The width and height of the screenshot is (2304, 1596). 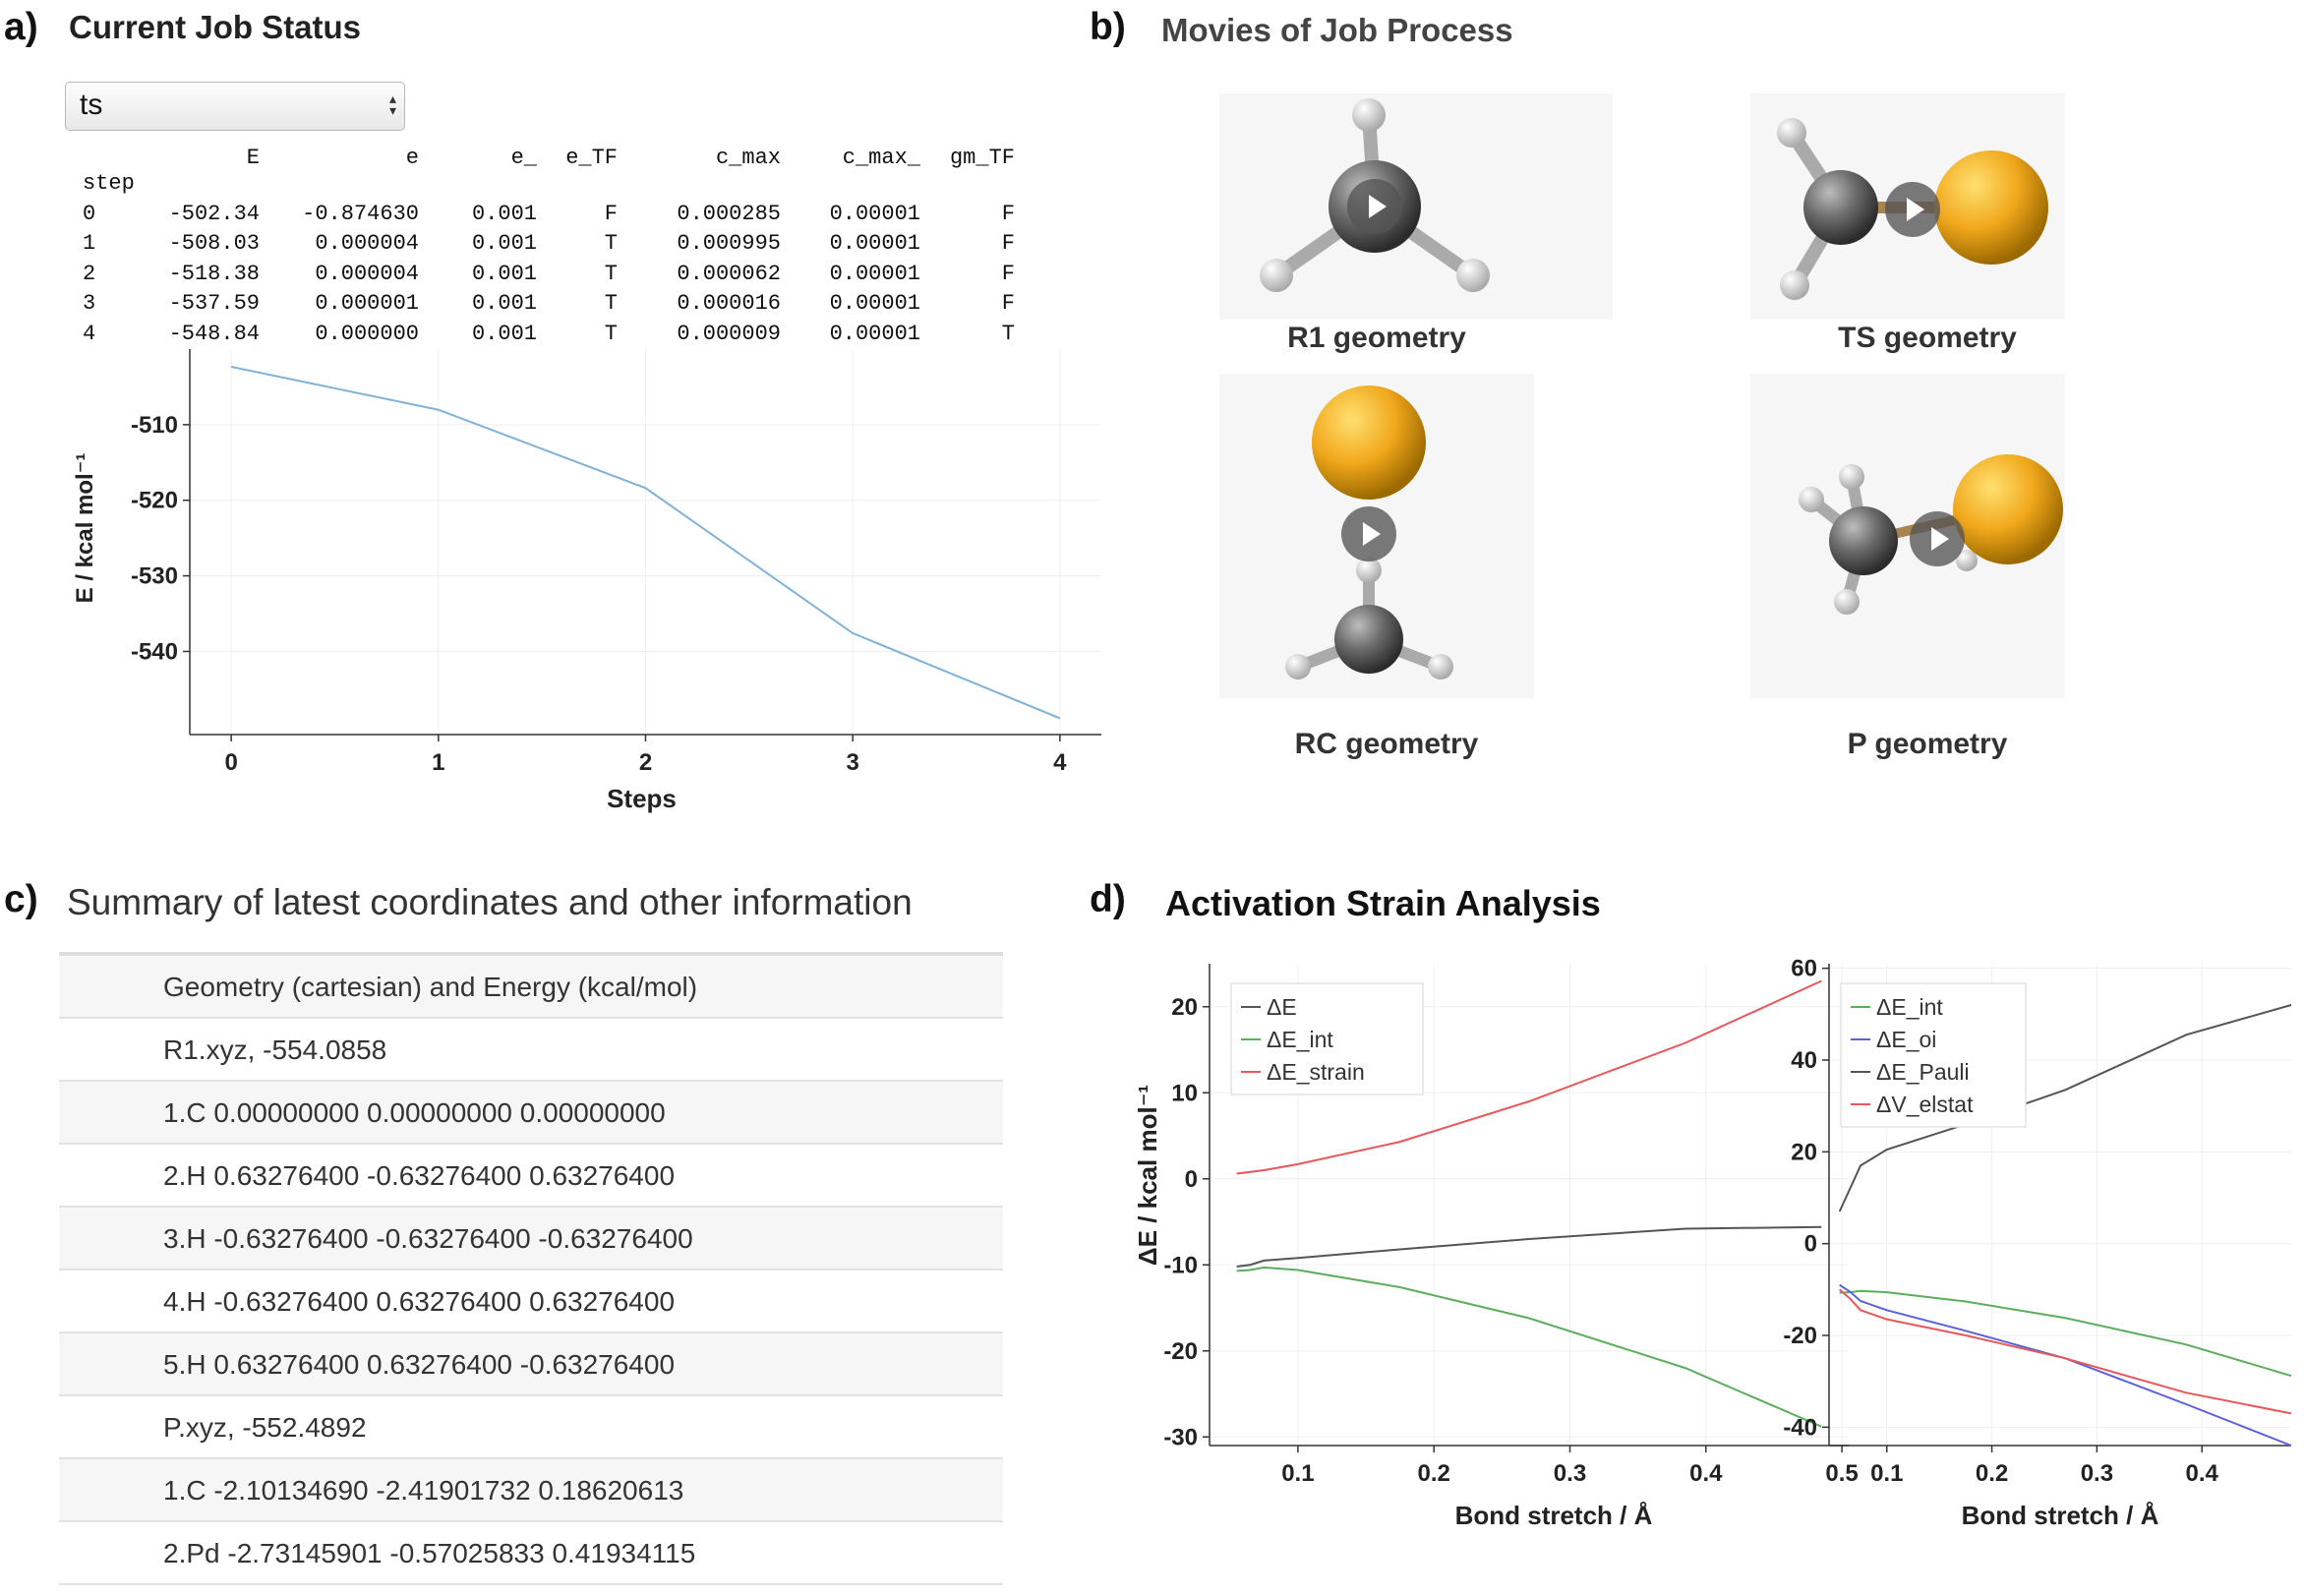 I want to click on energy-chart: 0 1 2 3 4 -510 -520 -530 -540 Steps E / kcal mol⁻¹, so click(x=586, y=581).